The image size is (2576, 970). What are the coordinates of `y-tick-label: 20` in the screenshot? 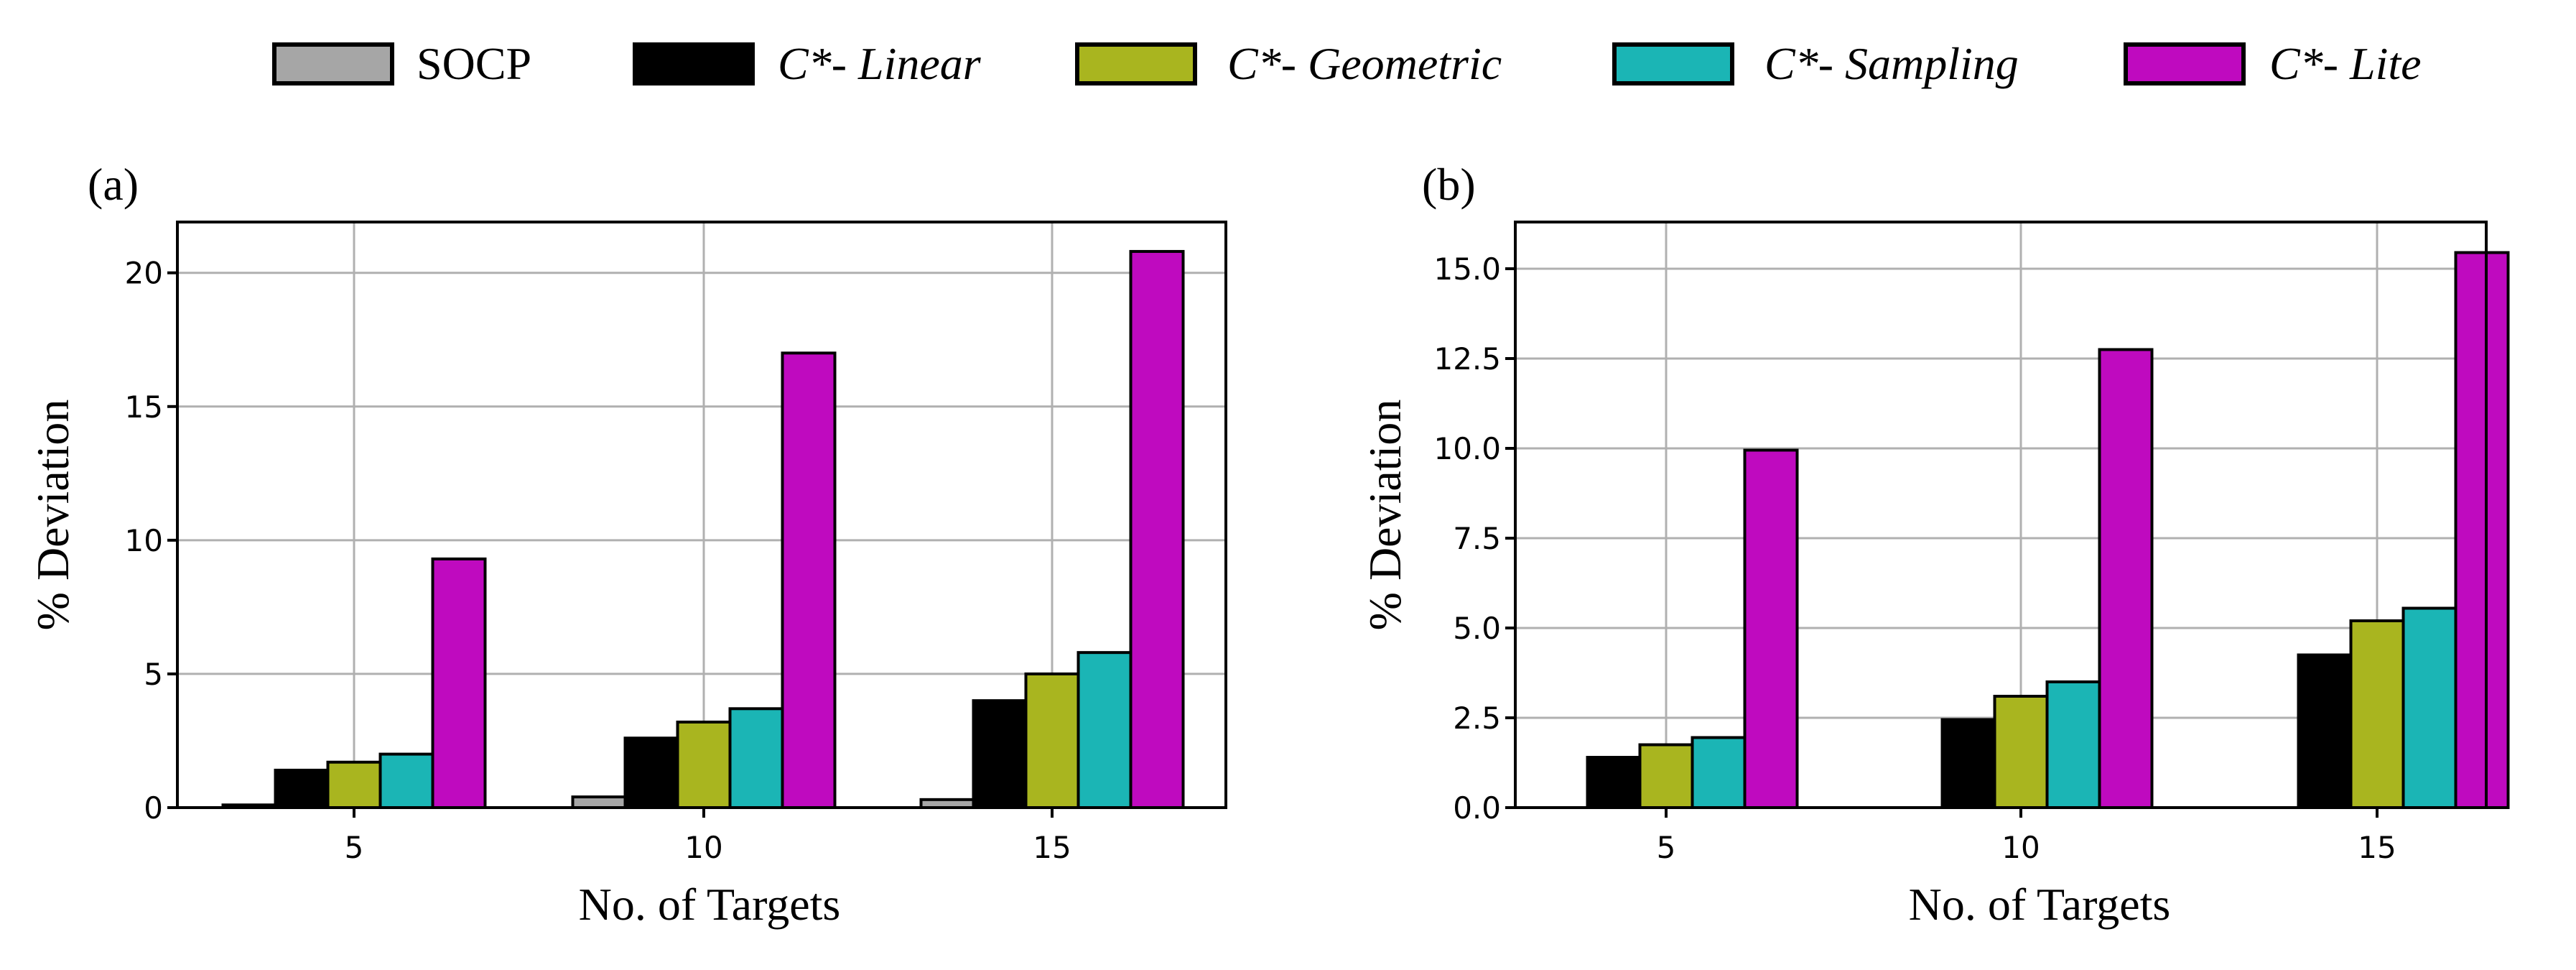 It's located at (144, 273).